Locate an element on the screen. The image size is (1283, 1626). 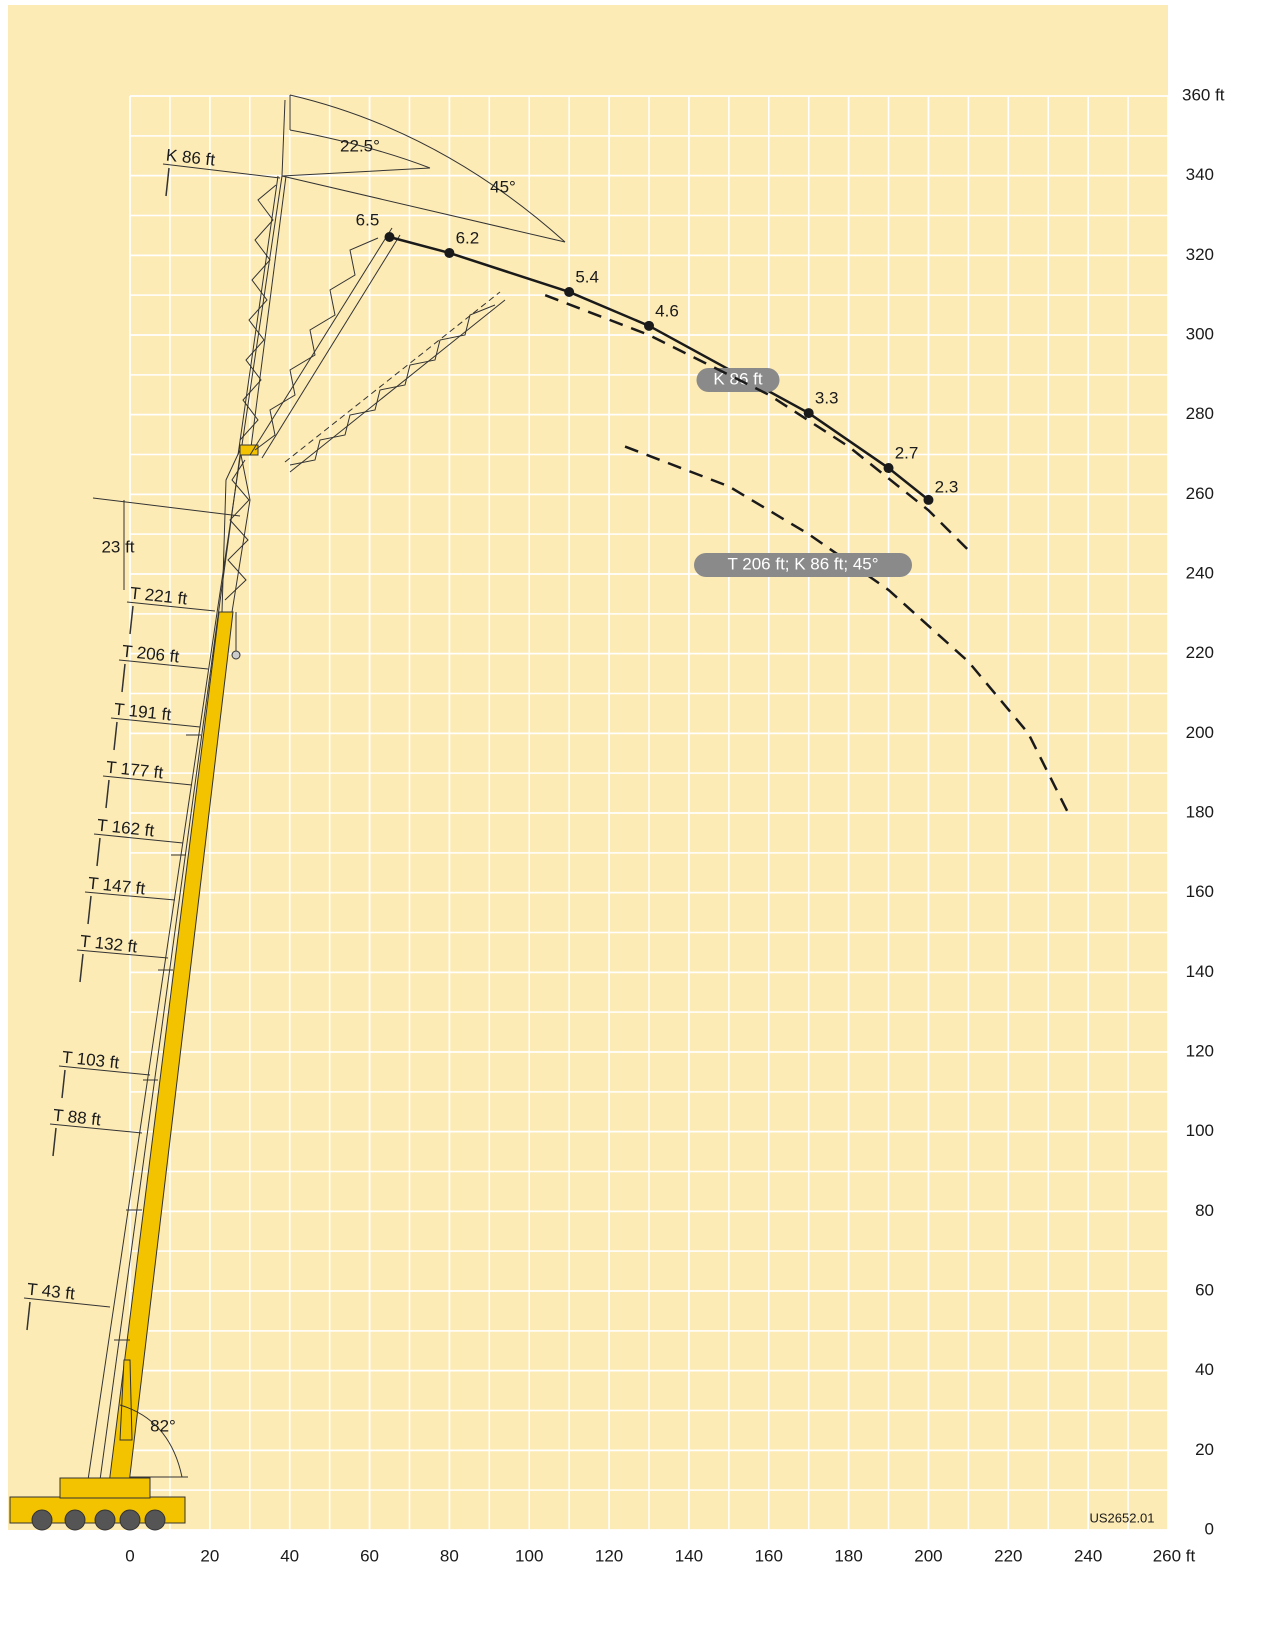
series-pill is located at coordinates (803, 565).